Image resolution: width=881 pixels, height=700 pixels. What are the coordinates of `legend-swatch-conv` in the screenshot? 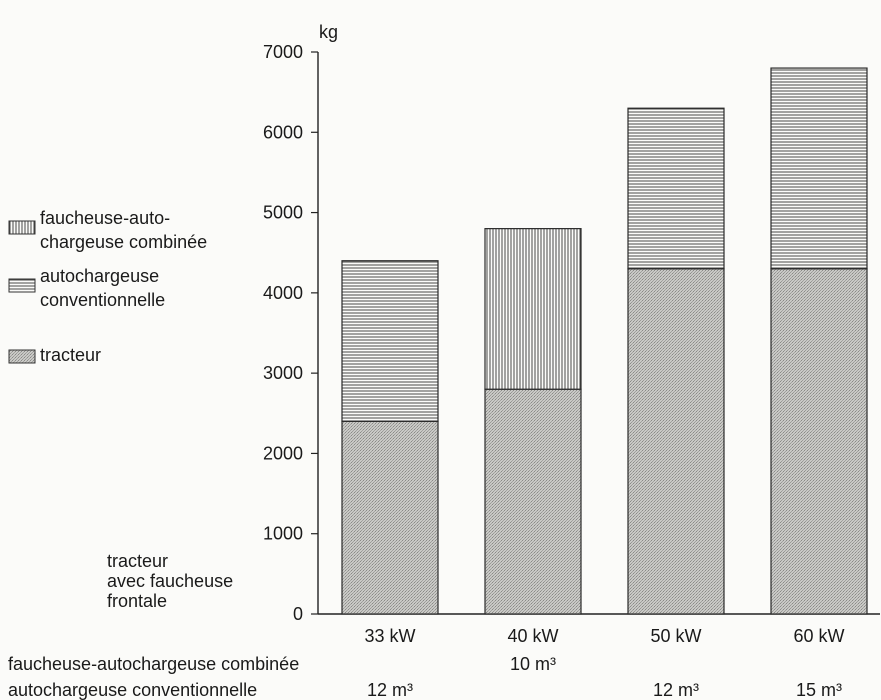 It's located at (22, 285).